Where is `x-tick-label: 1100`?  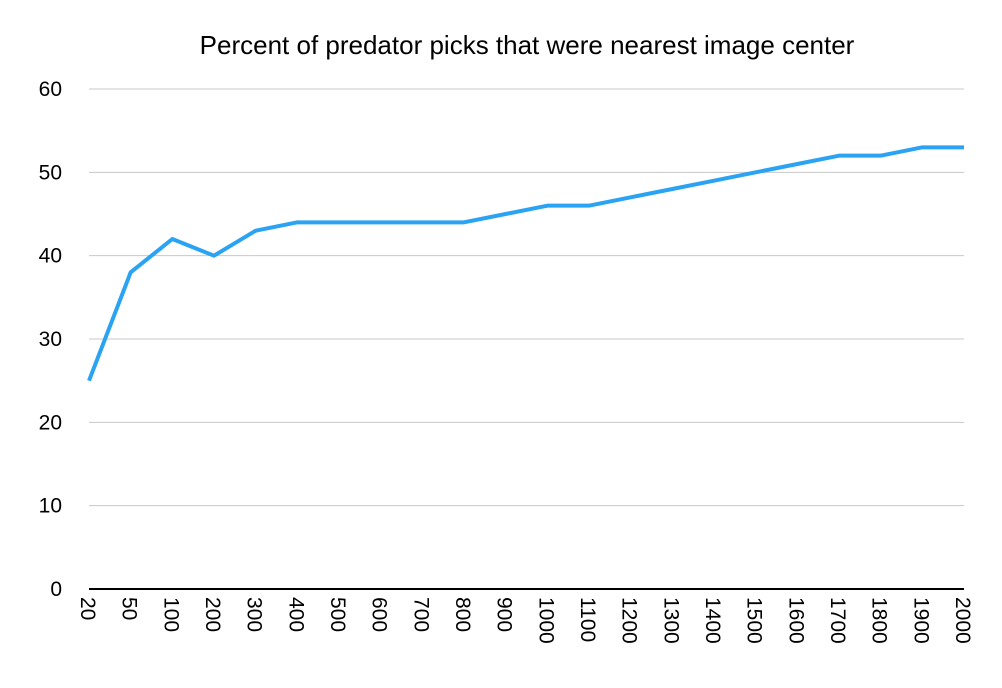 x-tick-label: 1100 is located at coordinates (587, 619).